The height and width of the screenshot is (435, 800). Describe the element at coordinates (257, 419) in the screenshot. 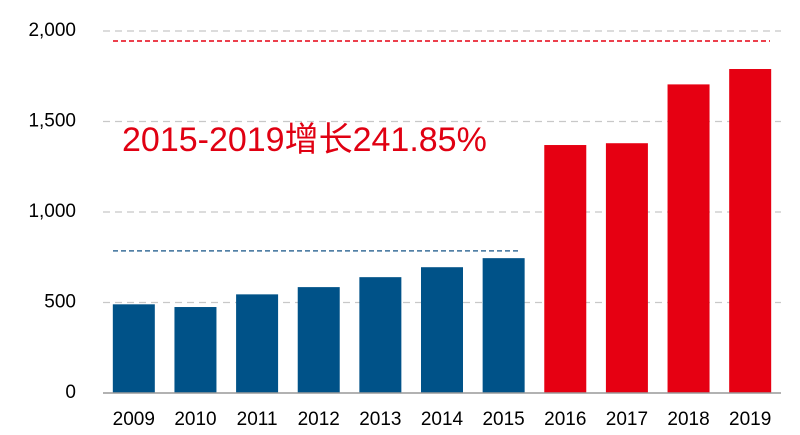

I see `x-tick-label: 2011` at that location.